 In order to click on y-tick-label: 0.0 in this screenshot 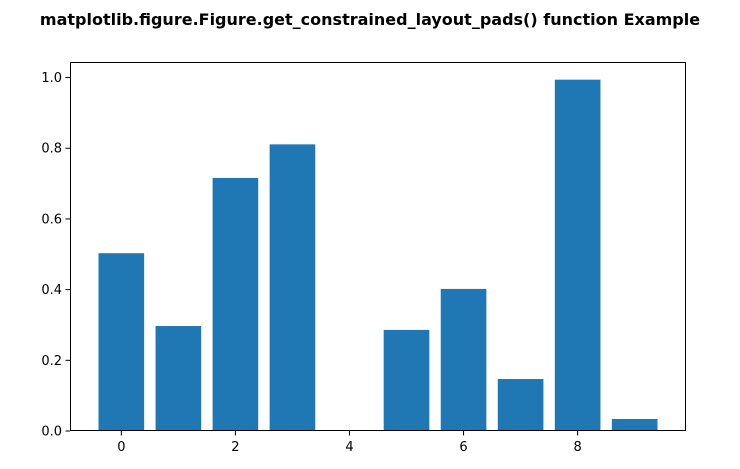, I will do `click(51, 432)`.